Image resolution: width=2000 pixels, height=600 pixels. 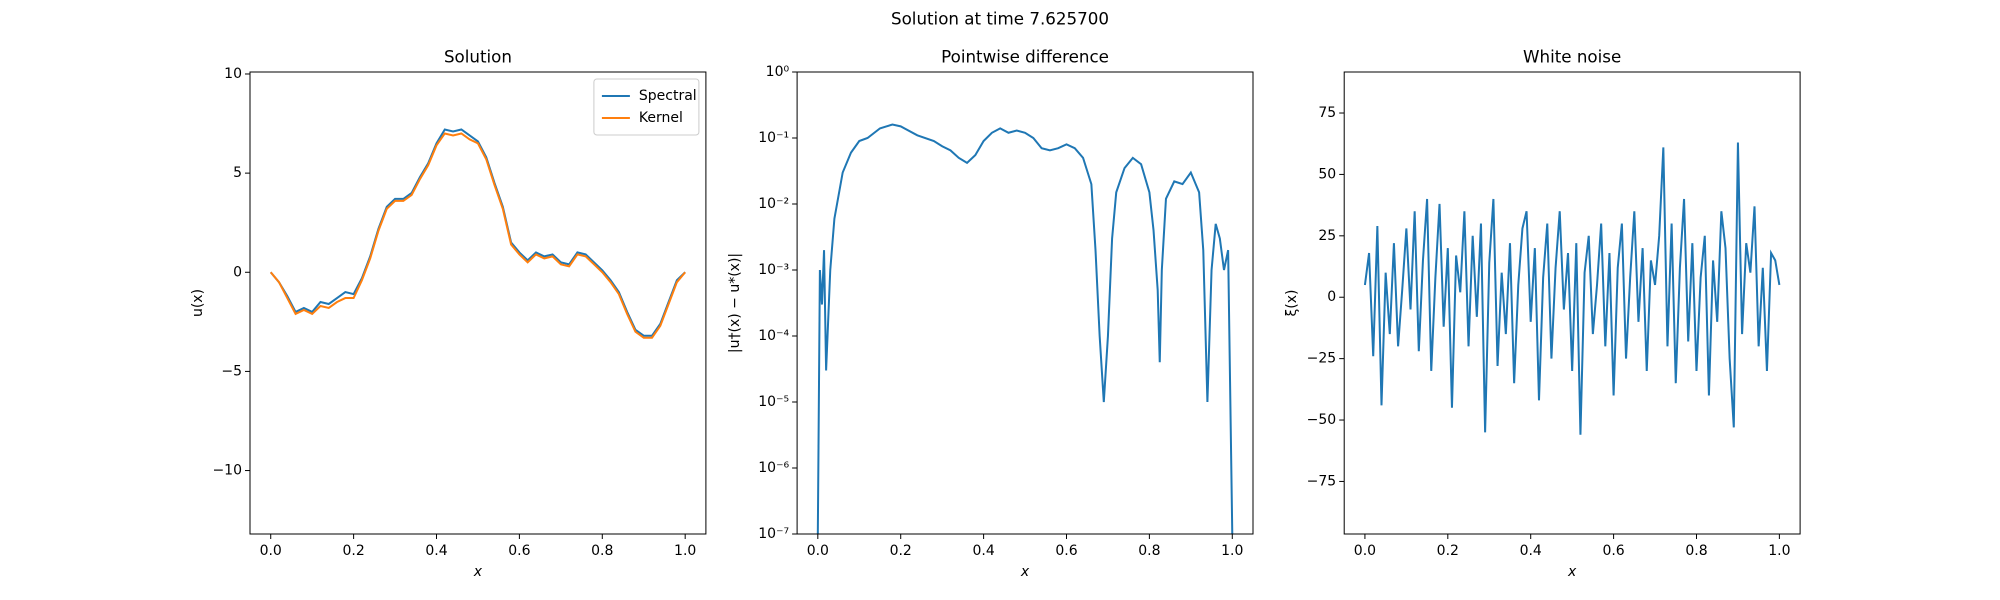 What do you see at coordinates (1572, 57) in the screenshot?
I see `axes-title: White noise` at bounding box center [1572, 57].